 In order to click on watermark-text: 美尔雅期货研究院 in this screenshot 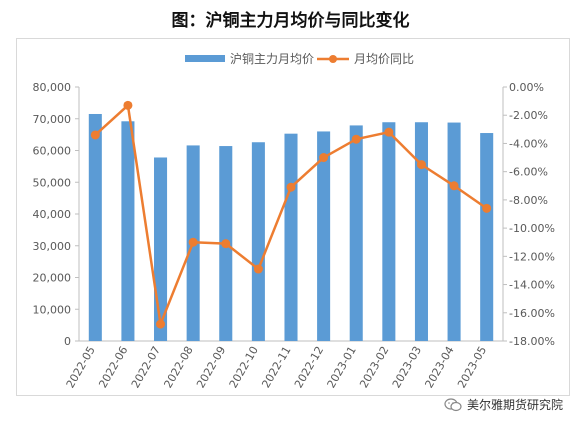, I will do `click(514, 405)`.